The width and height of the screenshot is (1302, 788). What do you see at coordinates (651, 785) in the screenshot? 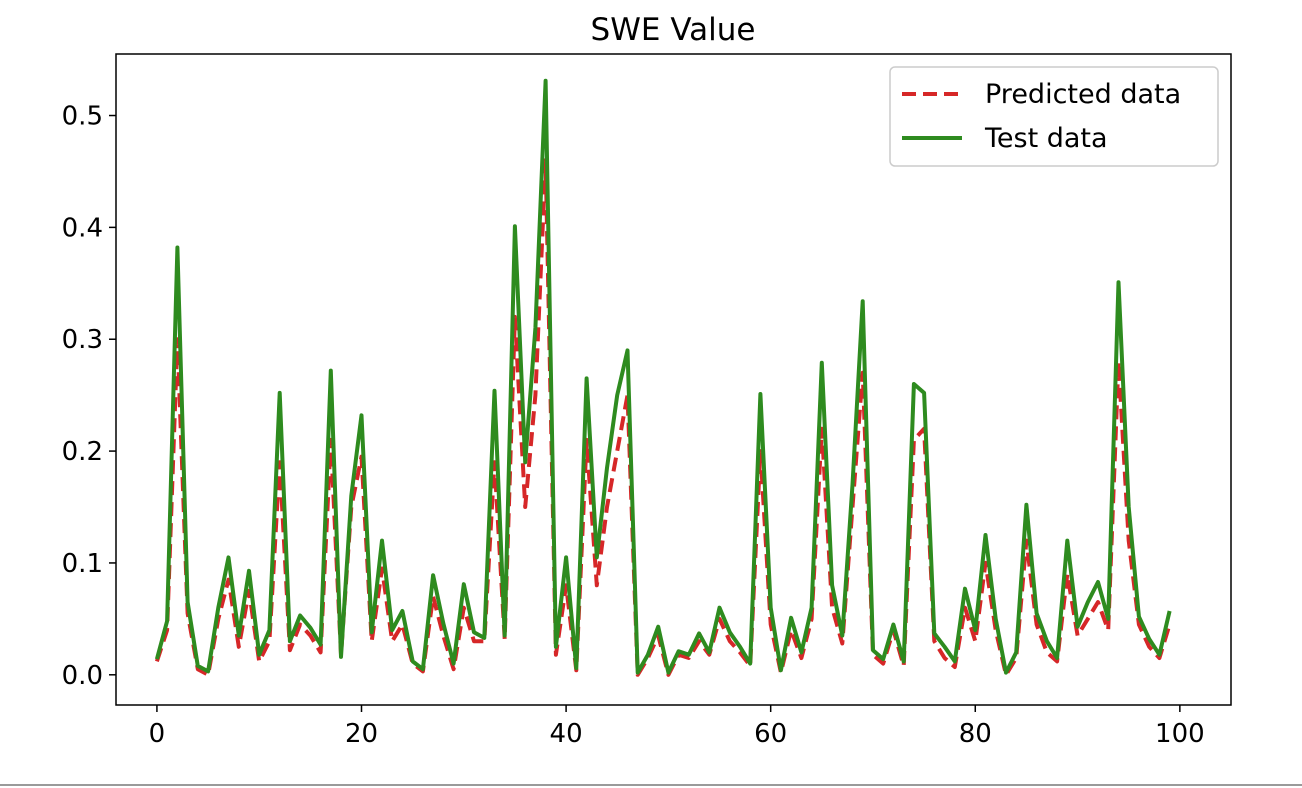
I see `cell-divider` at bounding box center [651, 785].